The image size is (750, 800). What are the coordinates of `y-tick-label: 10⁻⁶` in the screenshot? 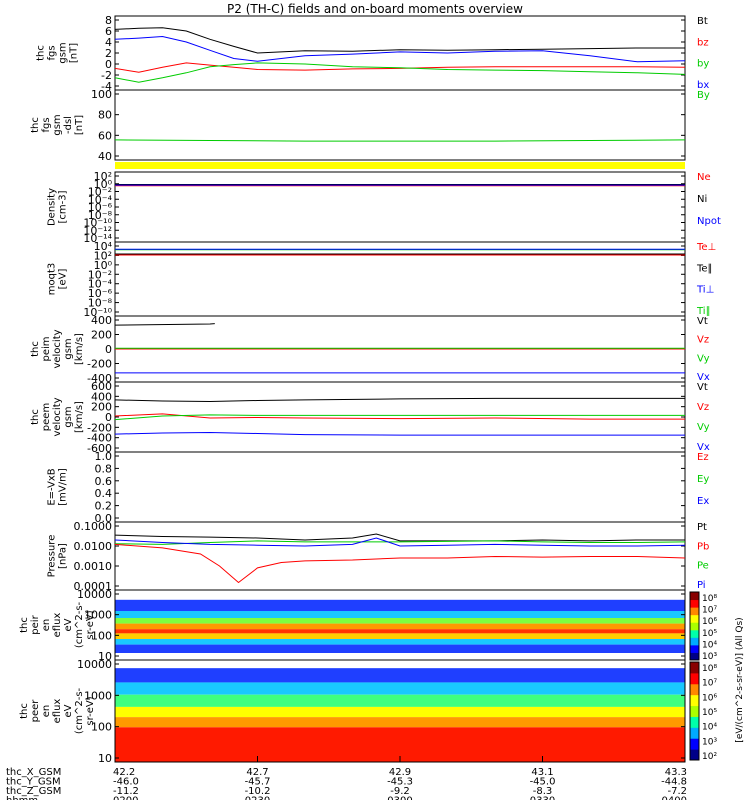 It's located at (100, 207).